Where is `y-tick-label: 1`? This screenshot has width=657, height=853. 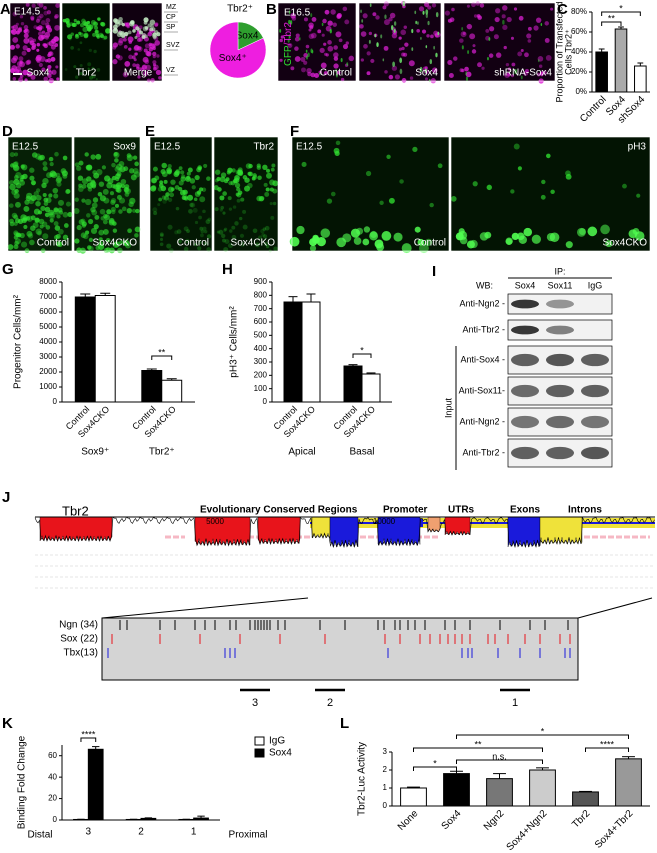
y-tick-label: 1 is located at coordinates (385, 787).